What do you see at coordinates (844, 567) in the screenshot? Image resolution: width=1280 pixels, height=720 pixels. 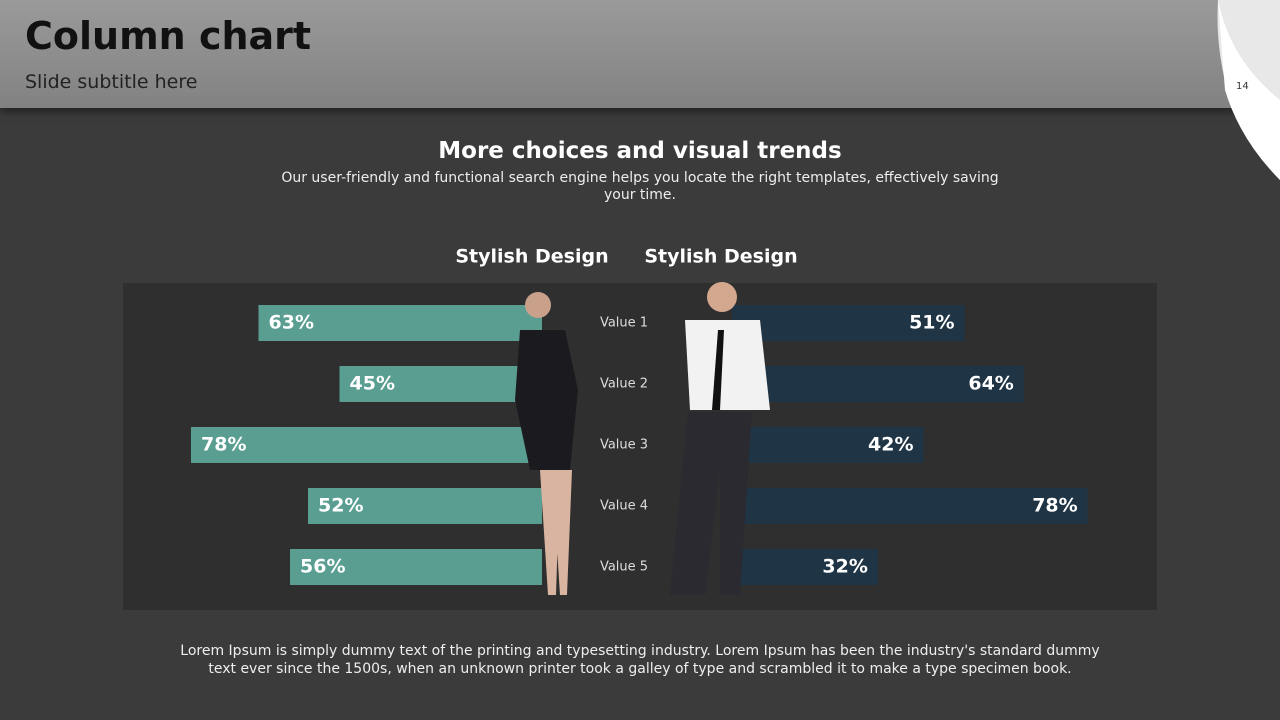 I see `value-label: 32%` at bounding box center [844, 567].